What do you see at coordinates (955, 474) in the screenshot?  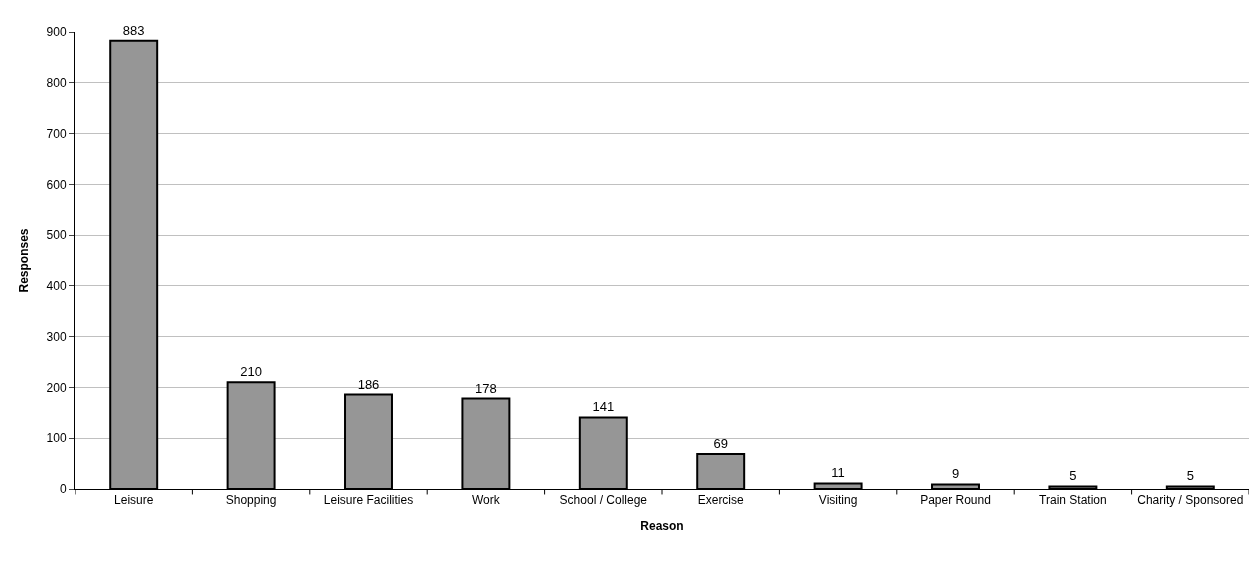 I see `data-label: 9` at bounding box center [955, 474].